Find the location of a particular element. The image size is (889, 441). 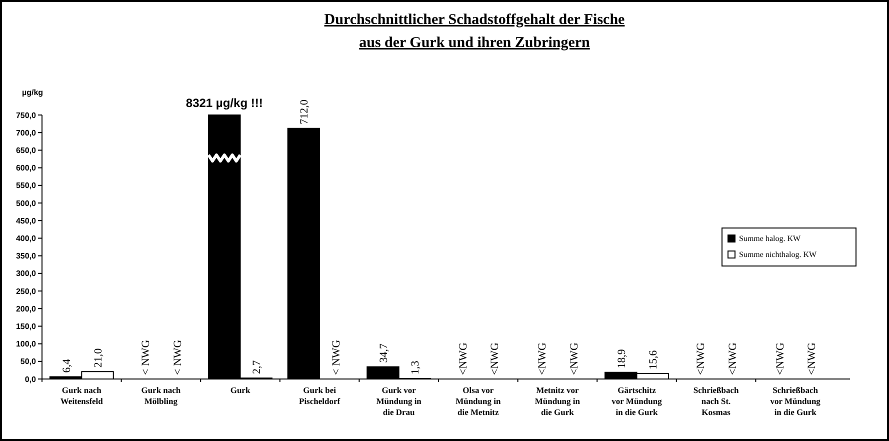

data-label: 6,4 is located at coordinates (66, 365).